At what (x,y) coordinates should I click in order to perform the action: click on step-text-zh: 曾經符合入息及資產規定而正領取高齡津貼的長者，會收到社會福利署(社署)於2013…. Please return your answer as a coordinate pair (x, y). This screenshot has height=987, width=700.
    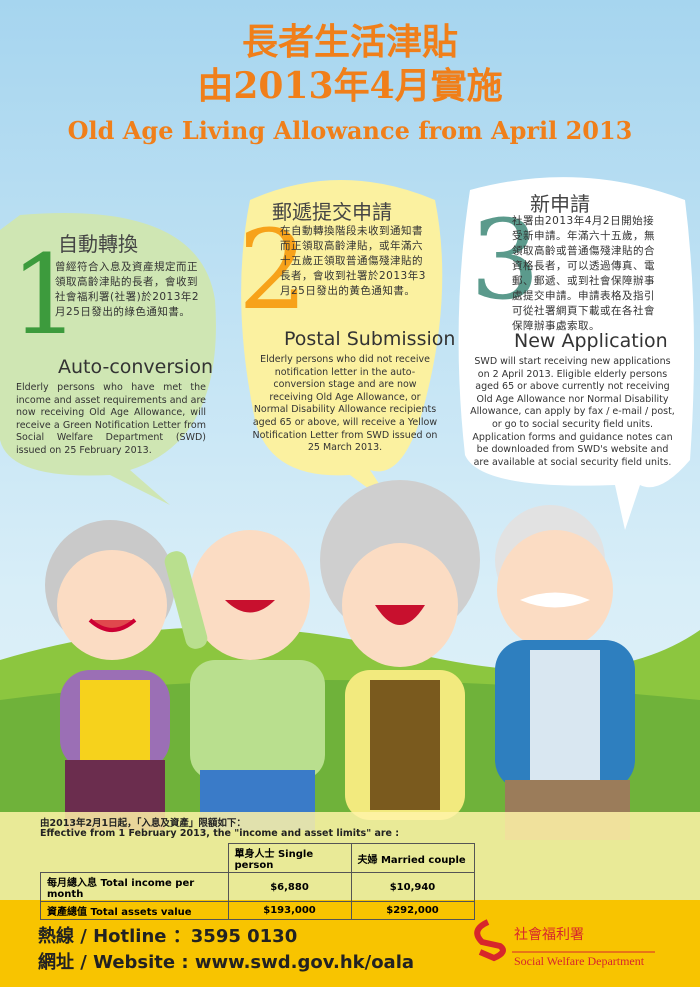
    Looking at the image, I should click on (127, 289).